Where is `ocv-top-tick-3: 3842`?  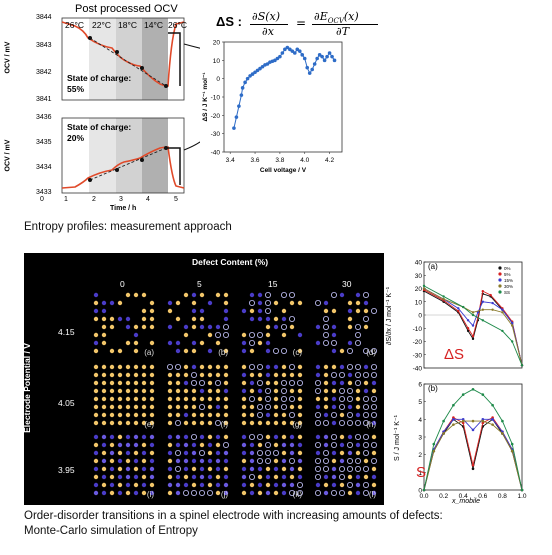
ocv-top-tick-3: 3842 is located at coordinates (44, 72).